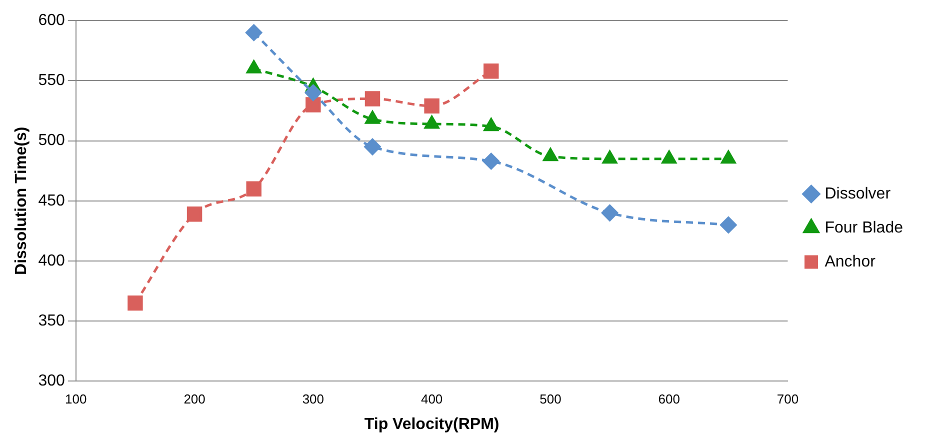 The height and width of the screenshot is (446, 931). What do you see at coordinates (51, 201) in the screenshot?
I see `y-tick-label: 450` at bounding box center [51, 201].